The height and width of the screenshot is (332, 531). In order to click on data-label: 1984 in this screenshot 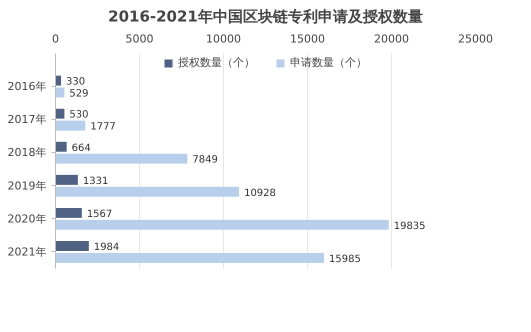, I will do `click(107, 248)`.